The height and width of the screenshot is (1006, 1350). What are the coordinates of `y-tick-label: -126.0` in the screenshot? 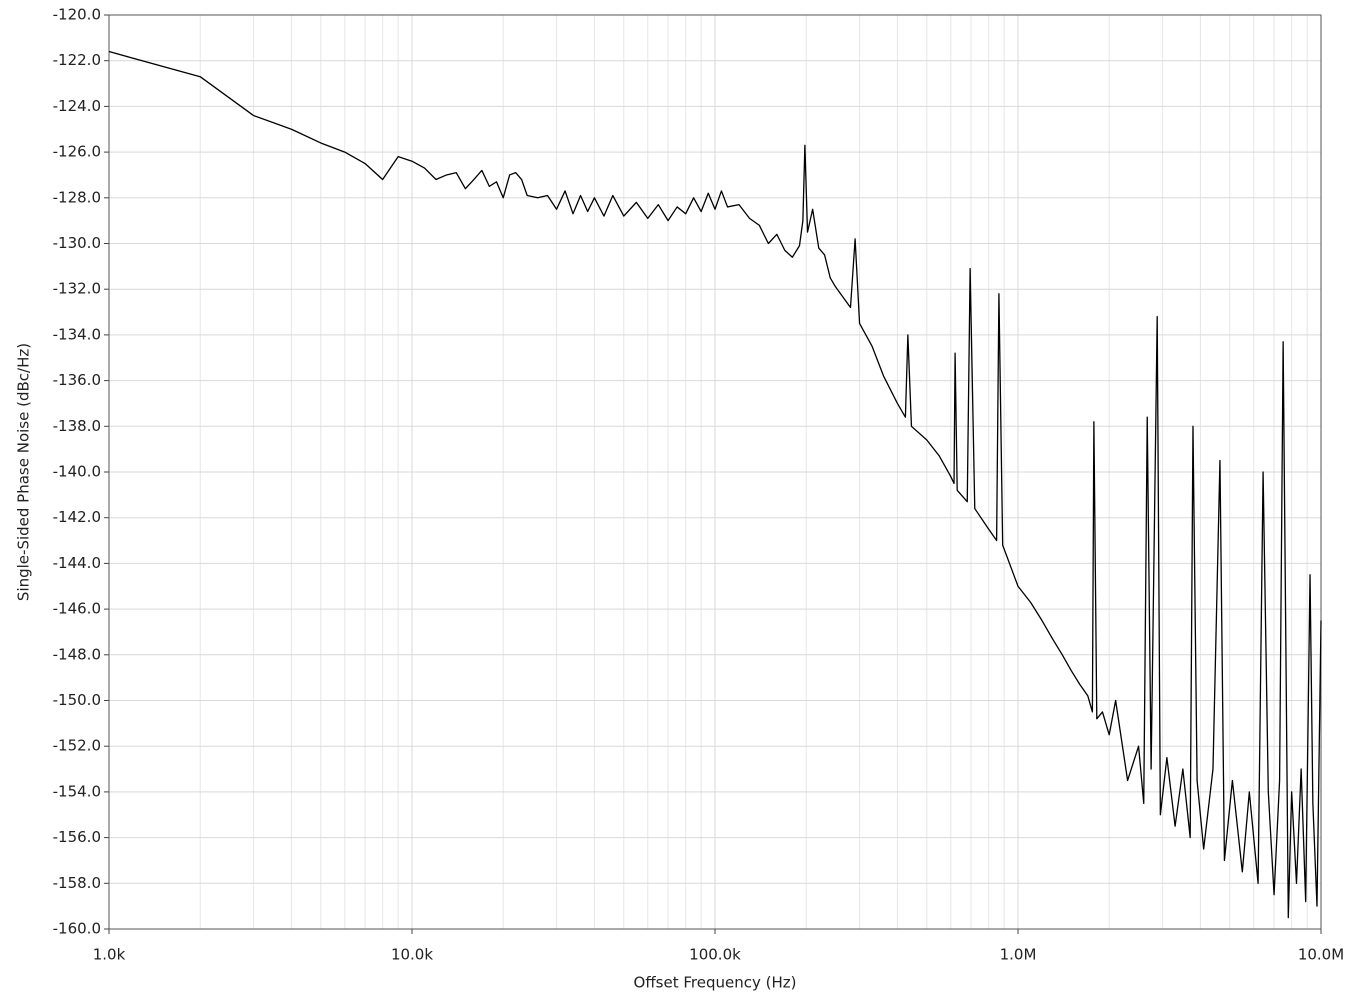 It's located at (77, 152).